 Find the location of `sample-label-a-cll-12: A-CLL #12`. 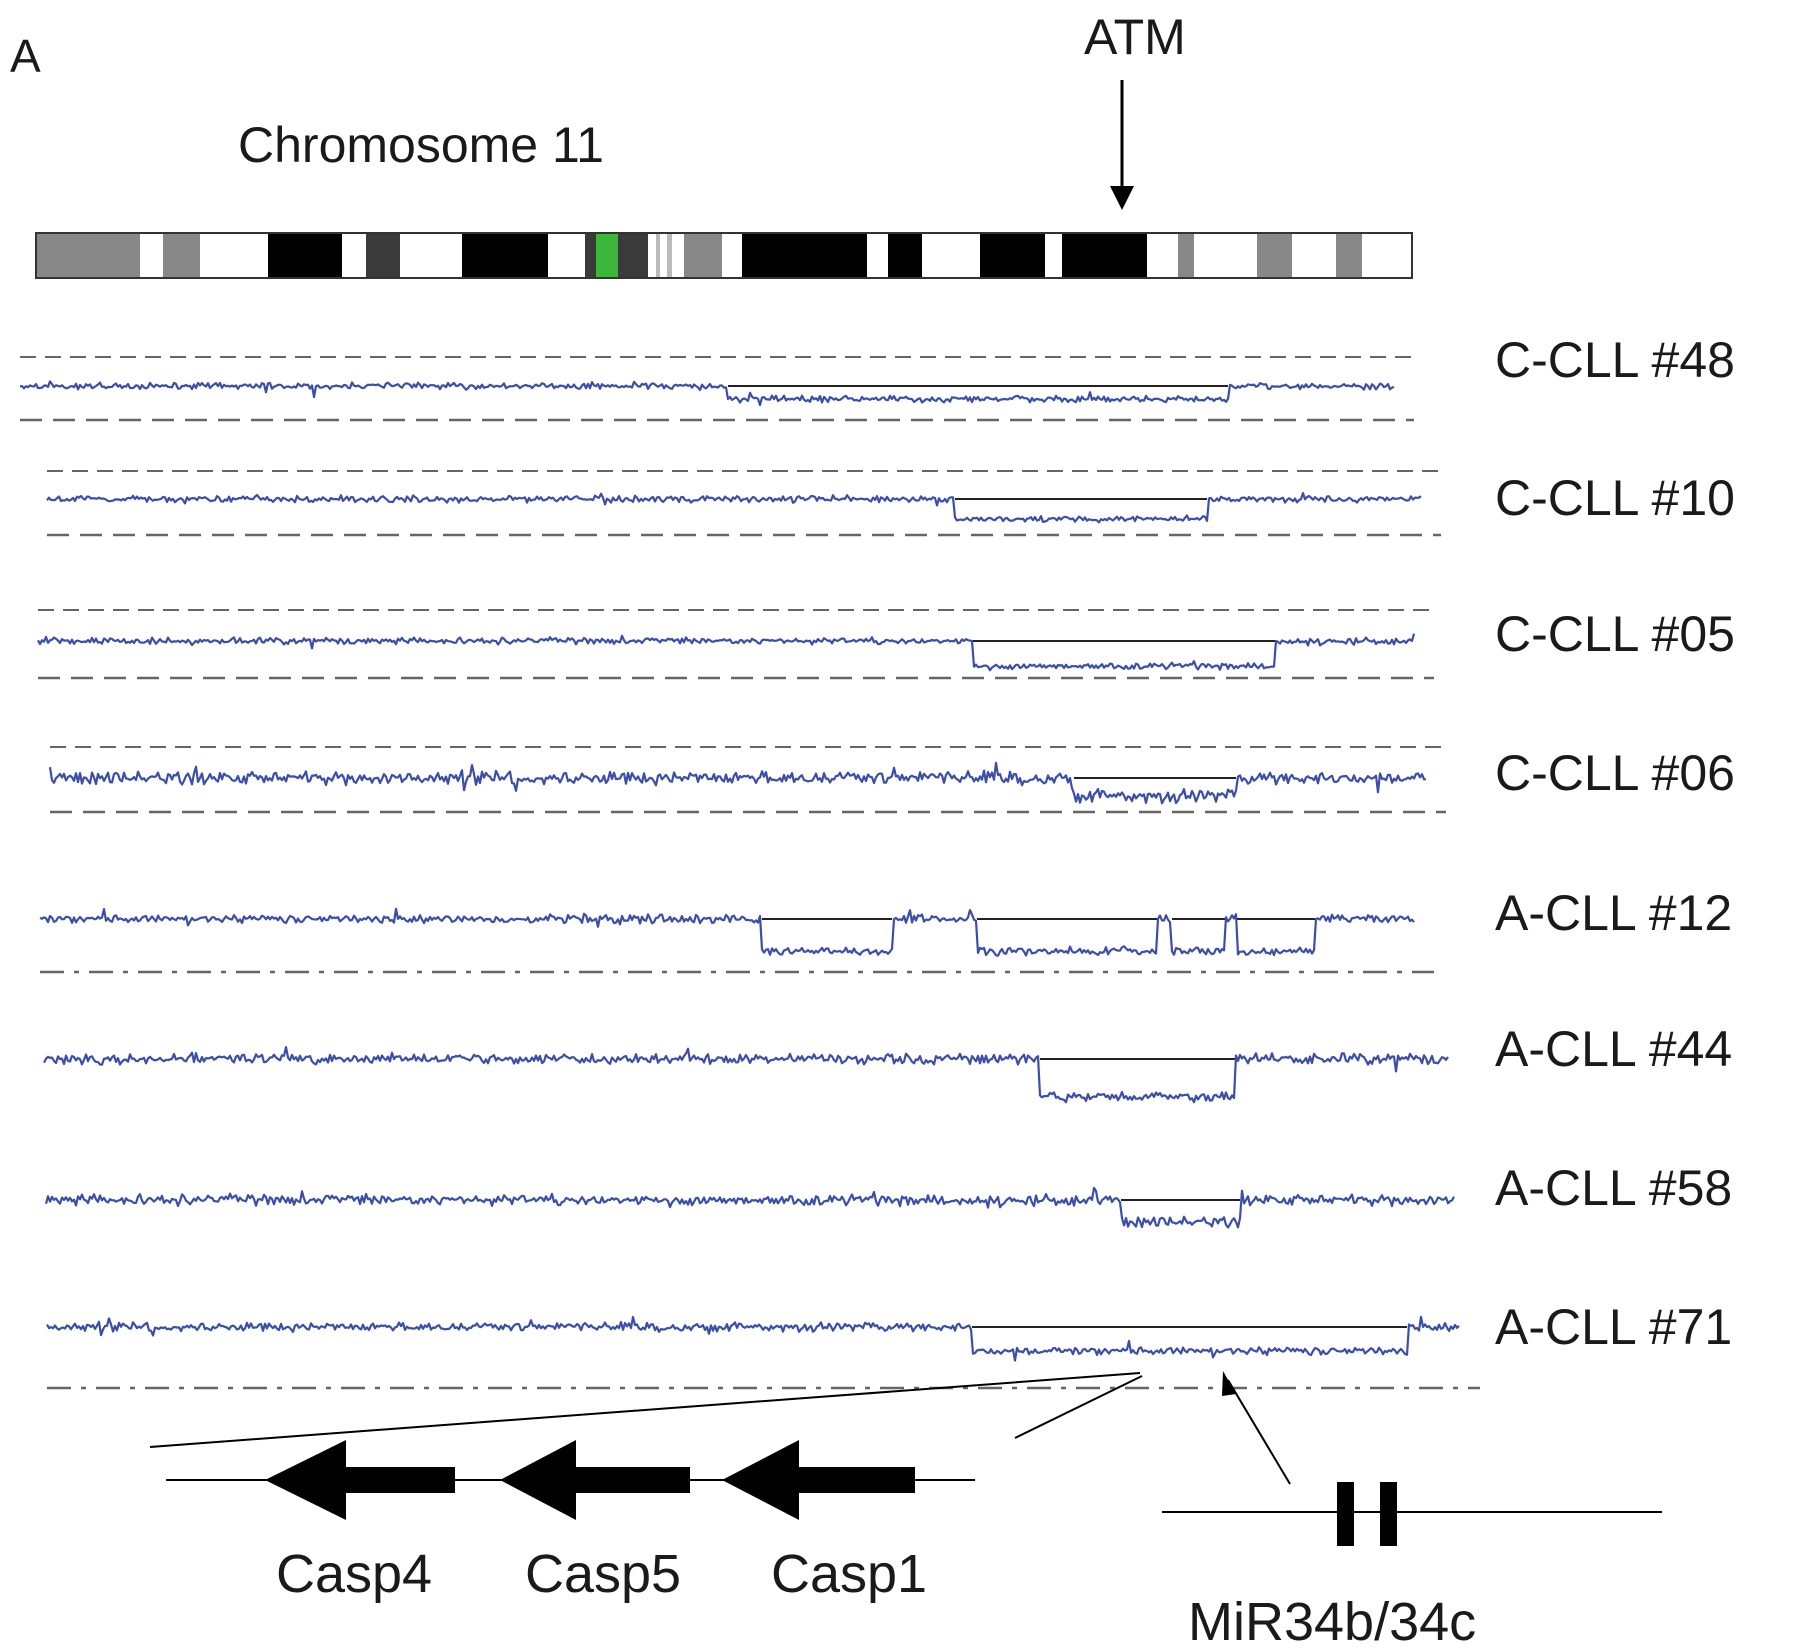

sample-label-a-cll-12: A-CLL #12 is located at coordinates (1613, 913).